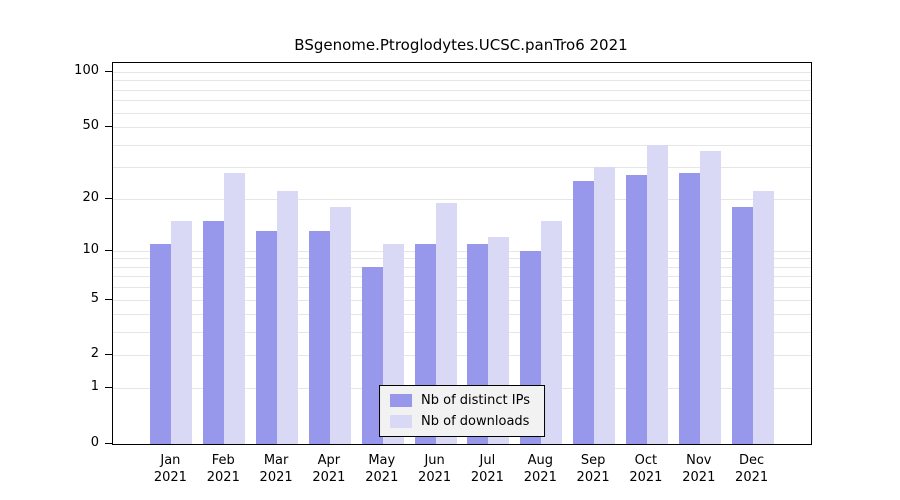 The width and height of the screenshot is (900, 500). Describe the element at coordinates (475, 421) in the screenshot. I see `legend-label-downloads: Nb of downloads` at that location.